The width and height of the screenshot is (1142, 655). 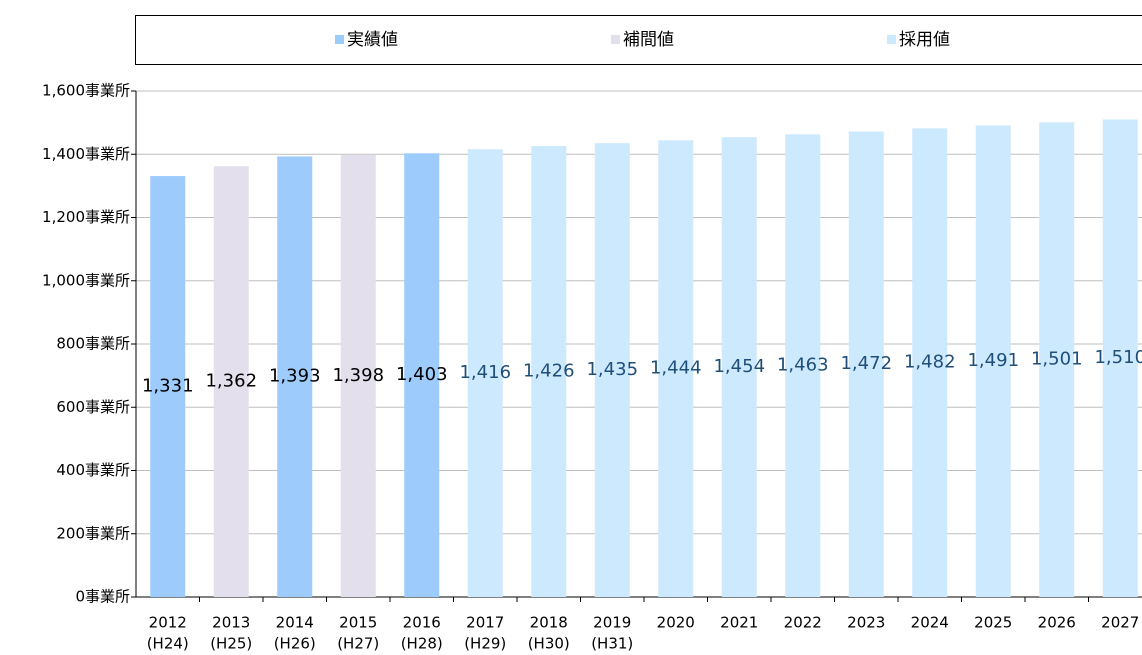 I want to click on data-label: 1,416, so click(x=485, y=372).